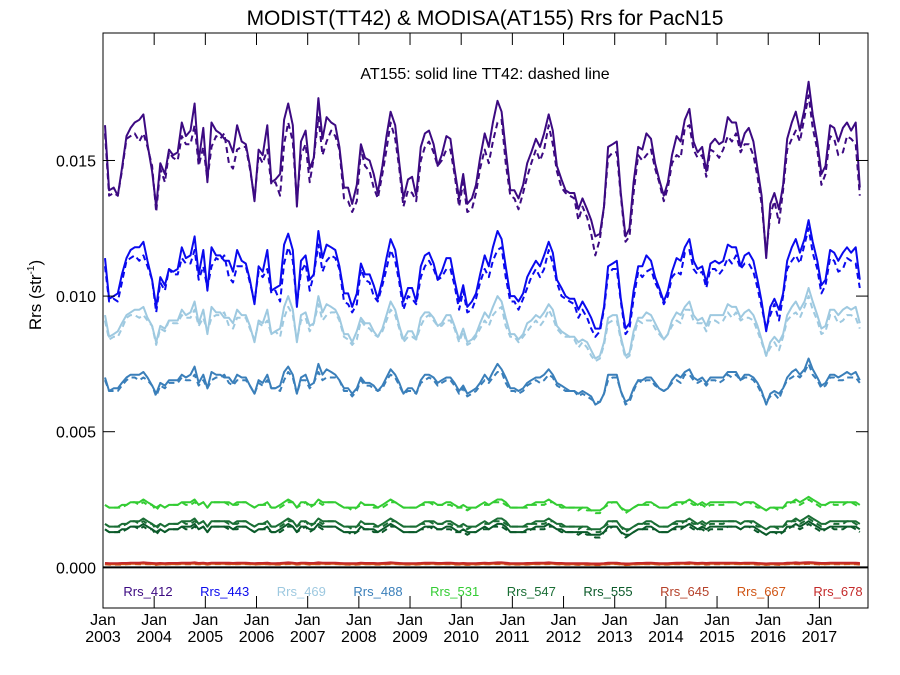 The width and height of the screenshot is (900, 675). Describe the element at coordinates (461, 637) in the screenshot. I see `x-tick-year-label: 2010` at that location.